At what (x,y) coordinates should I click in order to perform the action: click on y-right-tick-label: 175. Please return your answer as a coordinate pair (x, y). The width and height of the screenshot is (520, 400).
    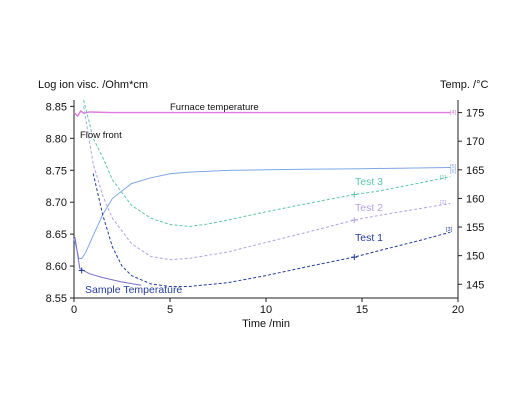
    Looking at the image, I should click on (475, 114).